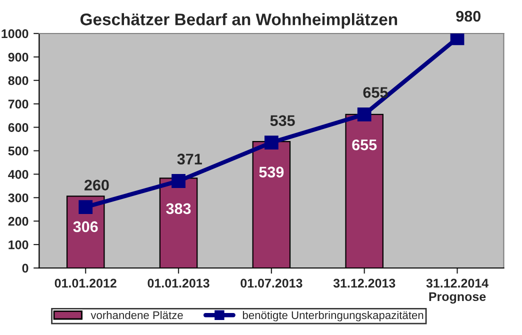 Image resolution: width=522 pixels, height=335 pixels. What do you see at coordinates (271, 283) in the screenshot?
I see `x-tick-label: 01.07.2013` at bounding box center [271, 283].